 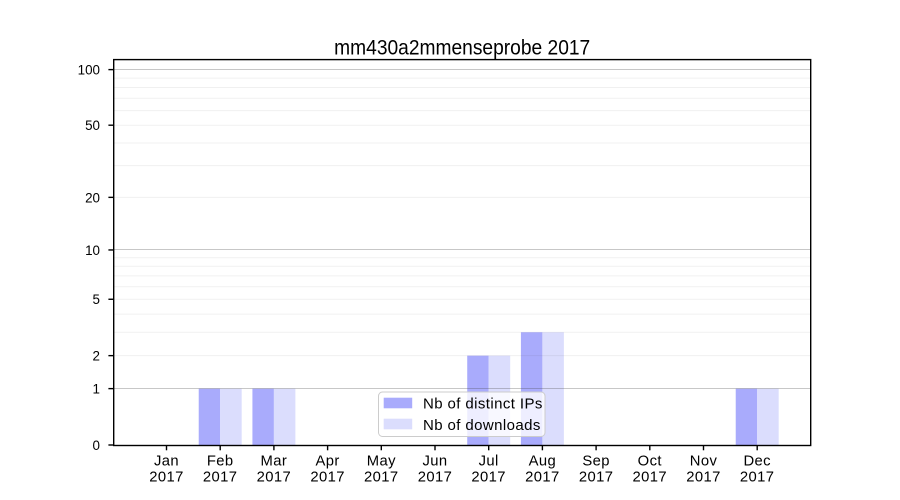 I want to click on svg-text: 1, so click(x=96, y=389).